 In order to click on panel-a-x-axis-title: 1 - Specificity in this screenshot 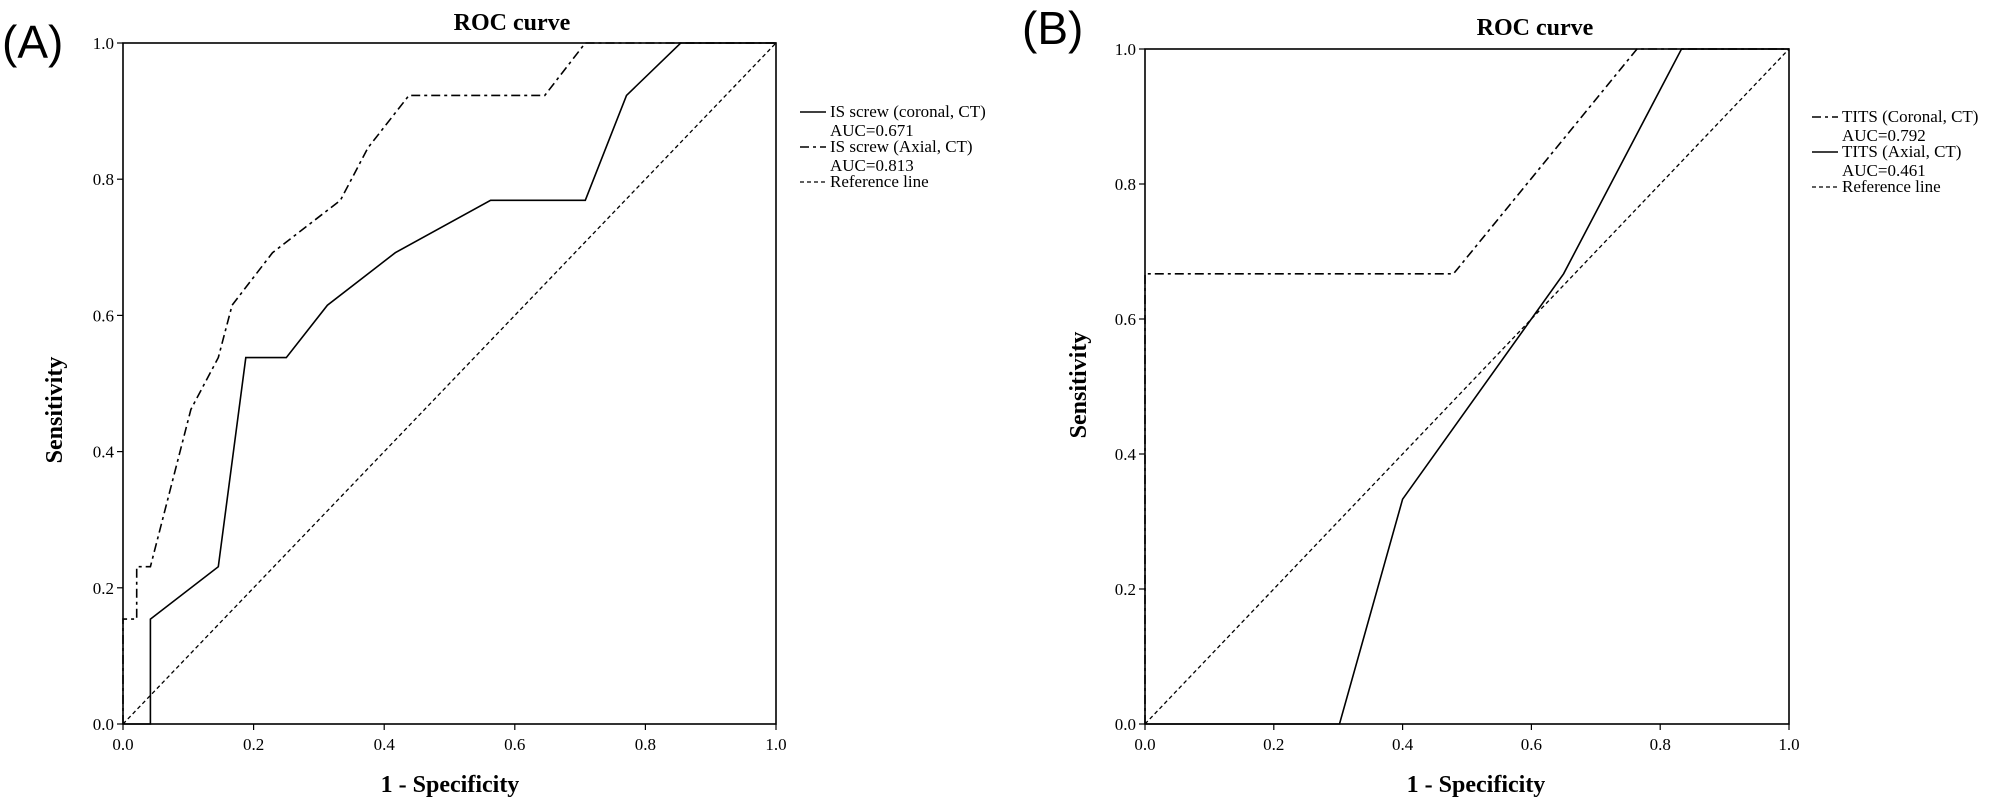, I will do `click(450, 785)`.